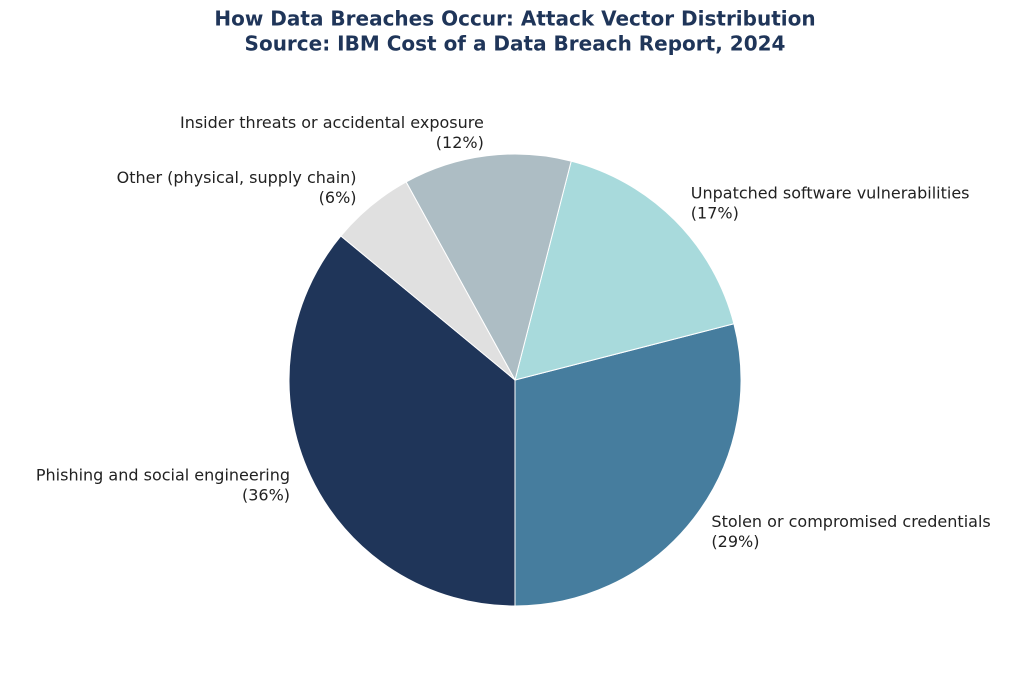 The image size is (1024, 673). What do you see at coordinates (338, 197) in the screenshot?
I see `slice-value-label: (6%)` at bounding box center [338, 197].